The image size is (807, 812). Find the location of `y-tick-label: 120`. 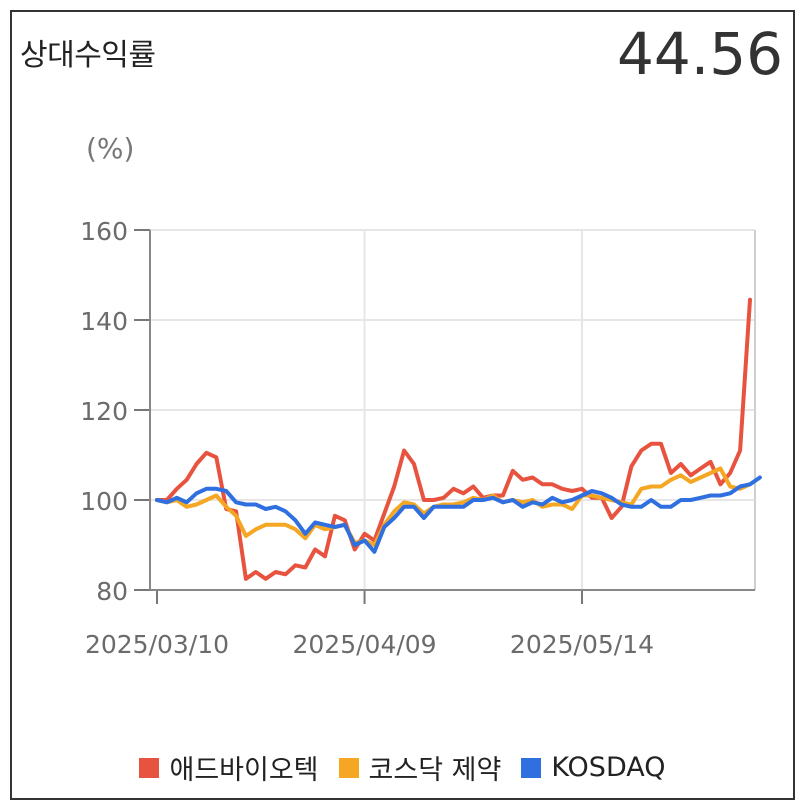

y-tick-label: 120 is located at coordinates (104, 411).